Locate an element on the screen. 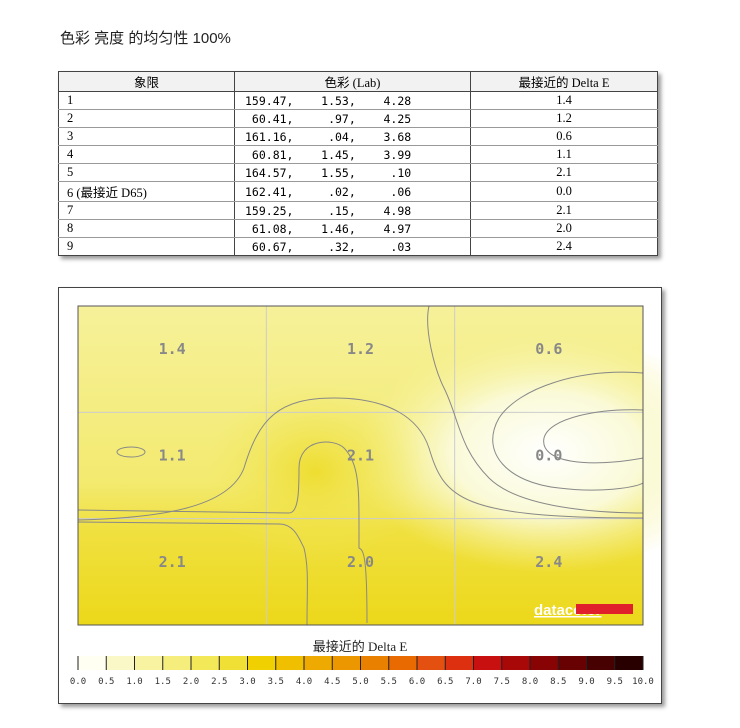 This screenshot has width=740, height=728. colorbar-tick-label: 7.5 is located at coordinates (502, 682).